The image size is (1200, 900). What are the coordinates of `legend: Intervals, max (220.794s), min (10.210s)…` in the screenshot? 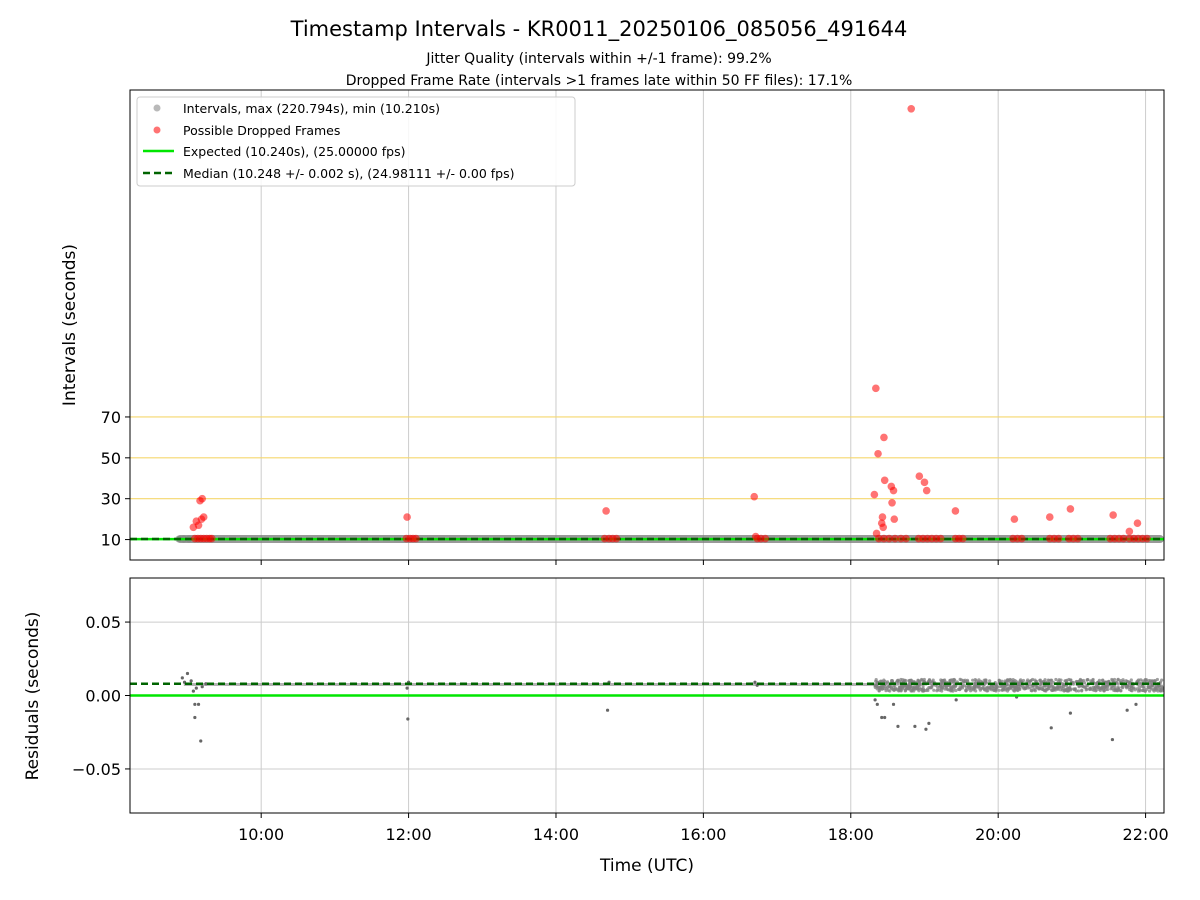 It's located at (356, 141).